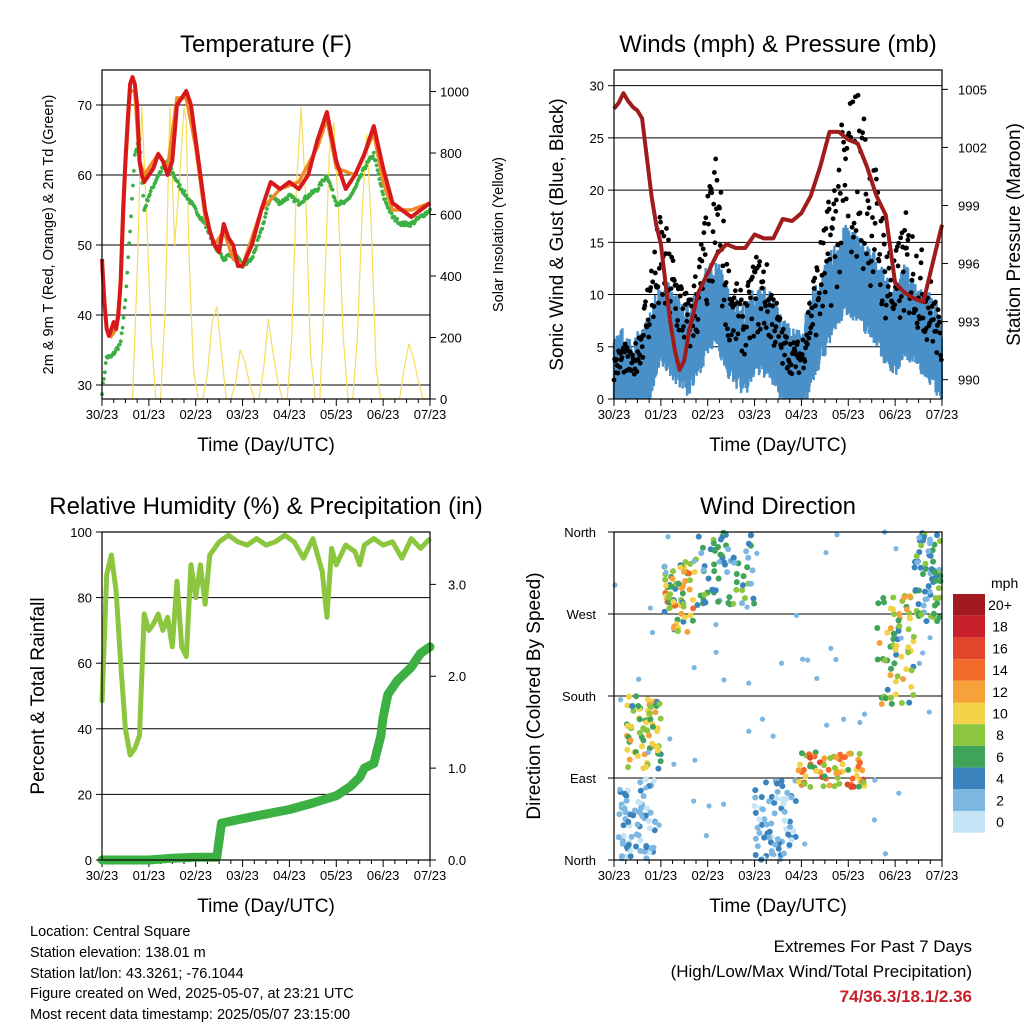 This screenshot has height=1026, width=1024. I want to click on location-text: Location: Central Square, so click(110, 932).